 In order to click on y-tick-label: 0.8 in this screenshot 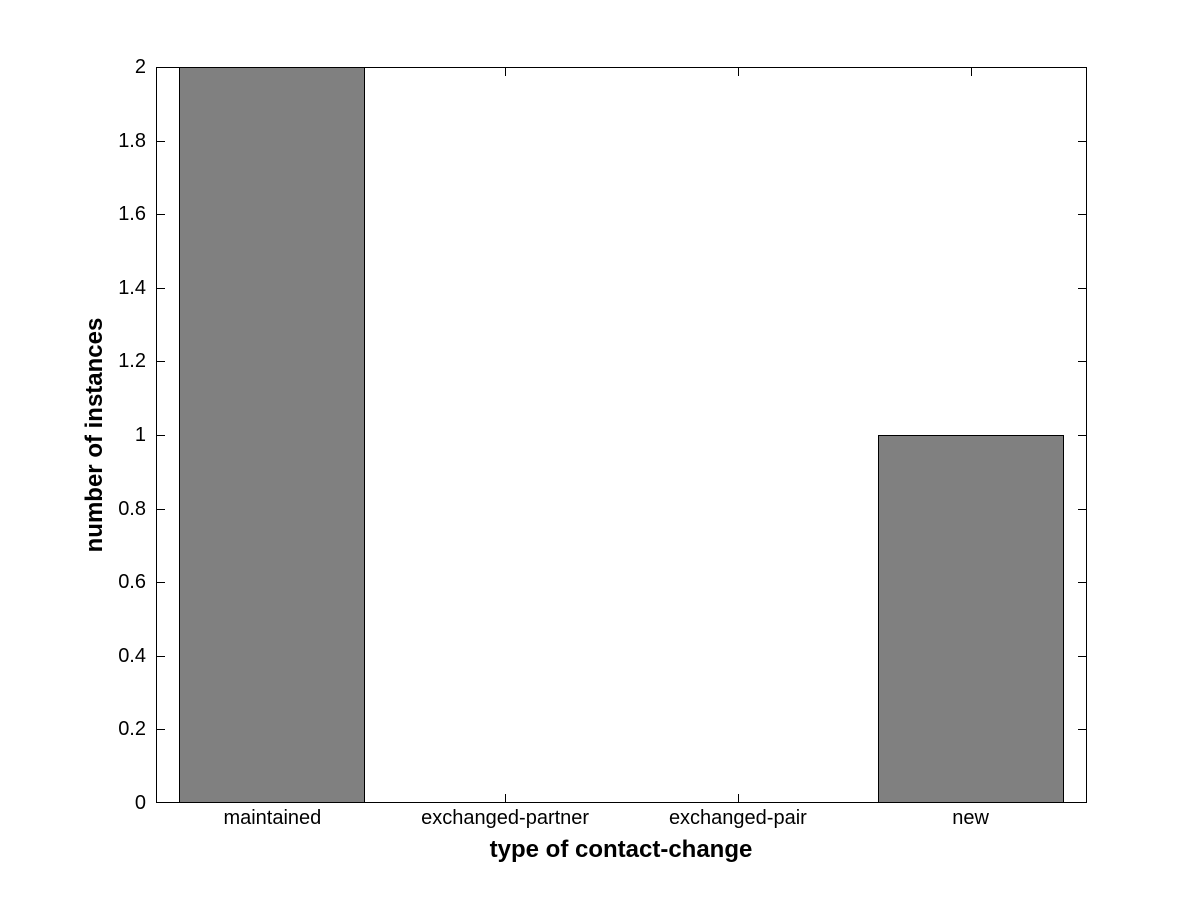, I will do `click(132, 508)`.